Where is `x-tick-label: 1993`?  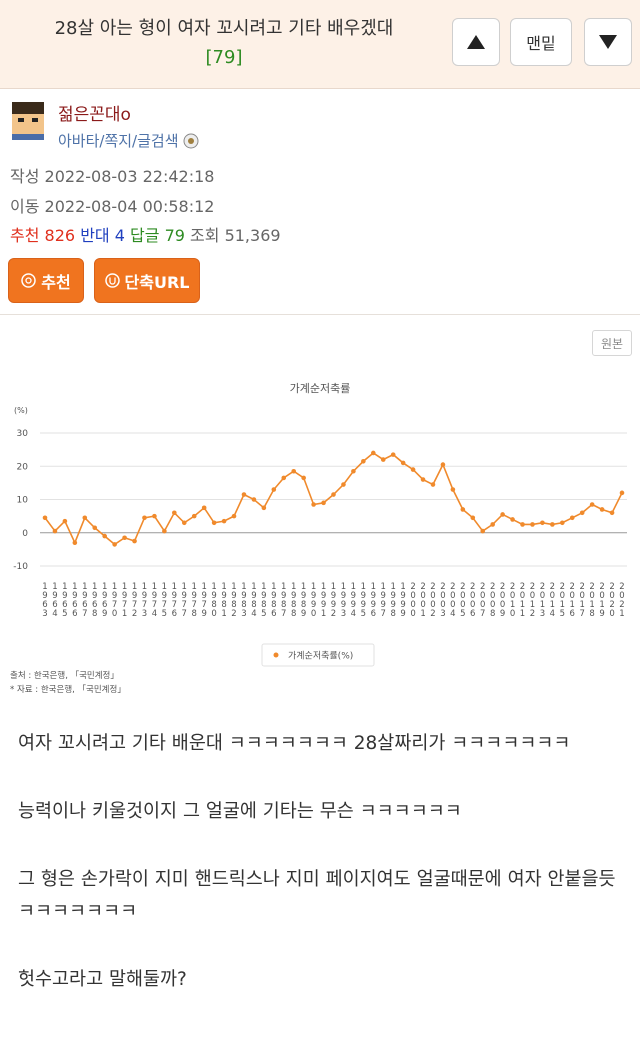 x-tick-label: 1993 is located at coordinates (343, 600).